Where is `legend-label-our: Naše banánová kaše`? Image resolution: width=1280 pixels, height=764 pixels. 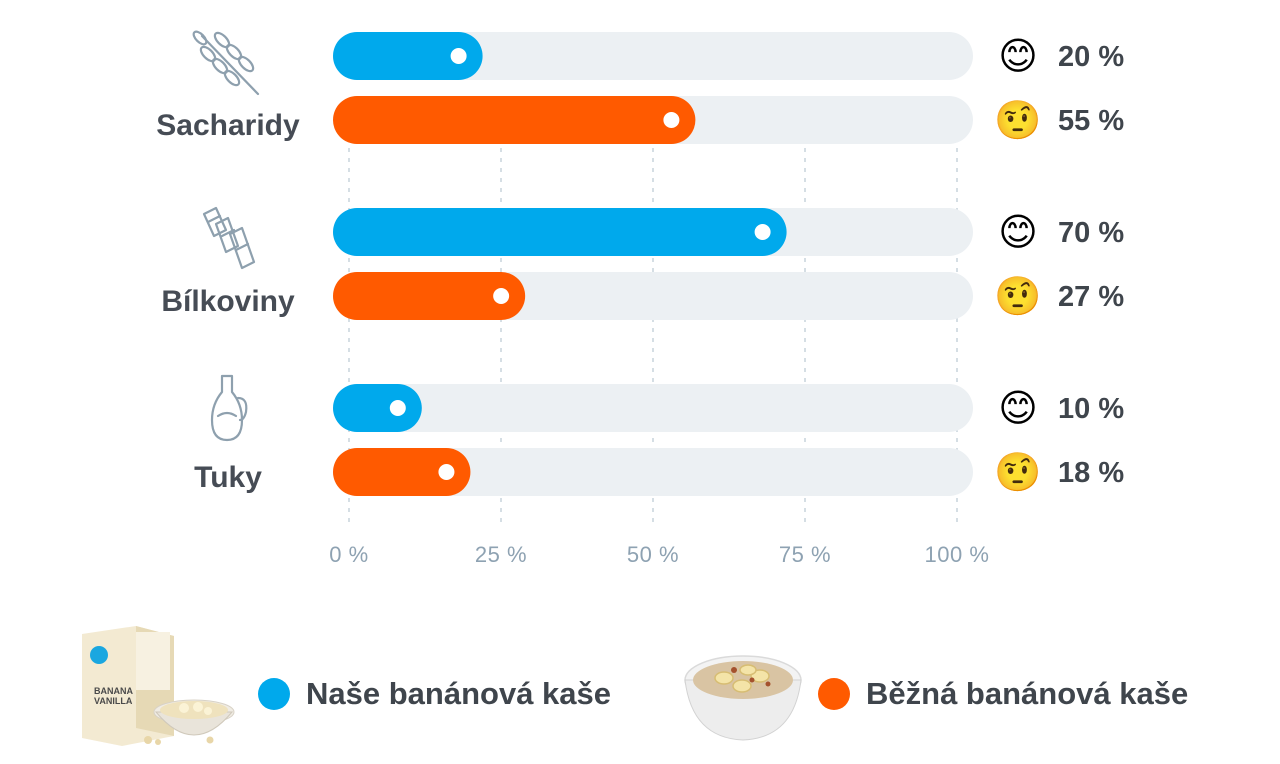
legend-label-our: Naše banánová kaše is located at coordinates (459, 693).